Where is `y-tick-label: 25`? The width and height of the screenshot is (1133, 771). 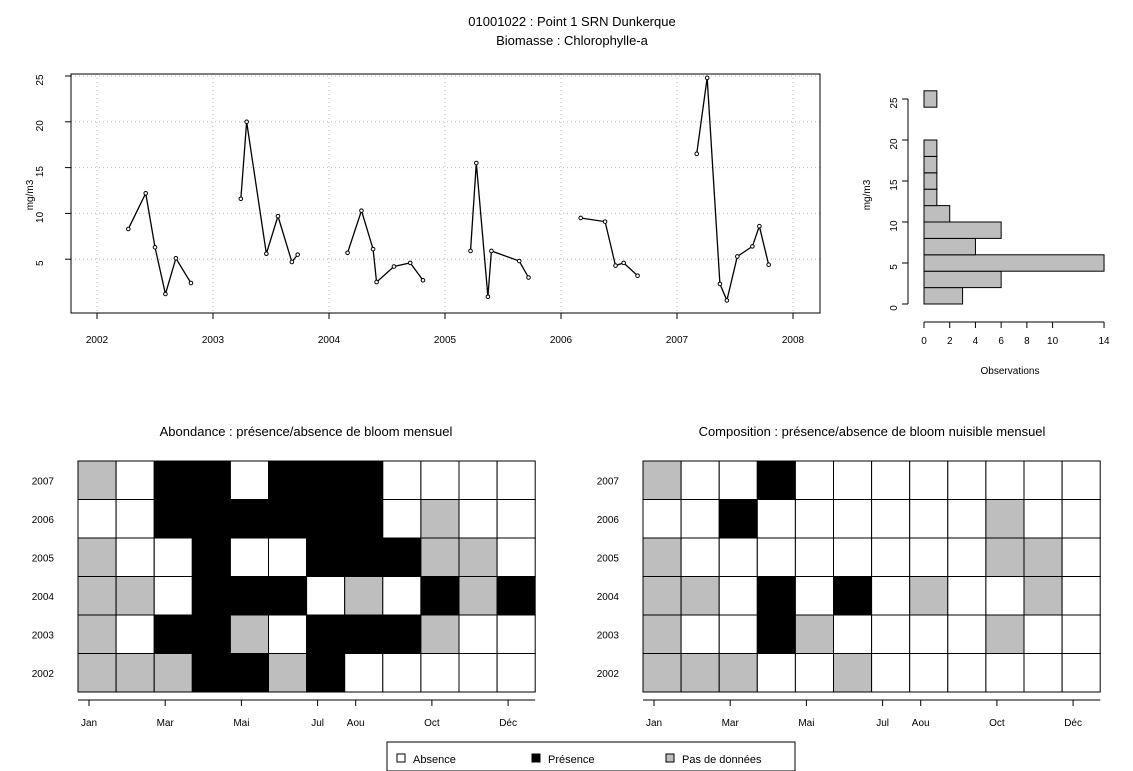 y-tick-label: 25 is located at coordinates (40, 80).